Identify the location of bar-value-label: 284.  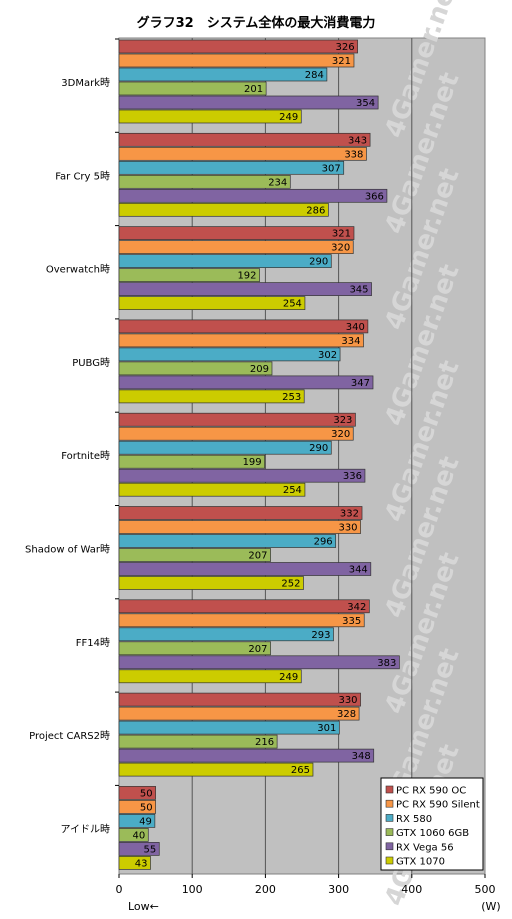
(314, 75).